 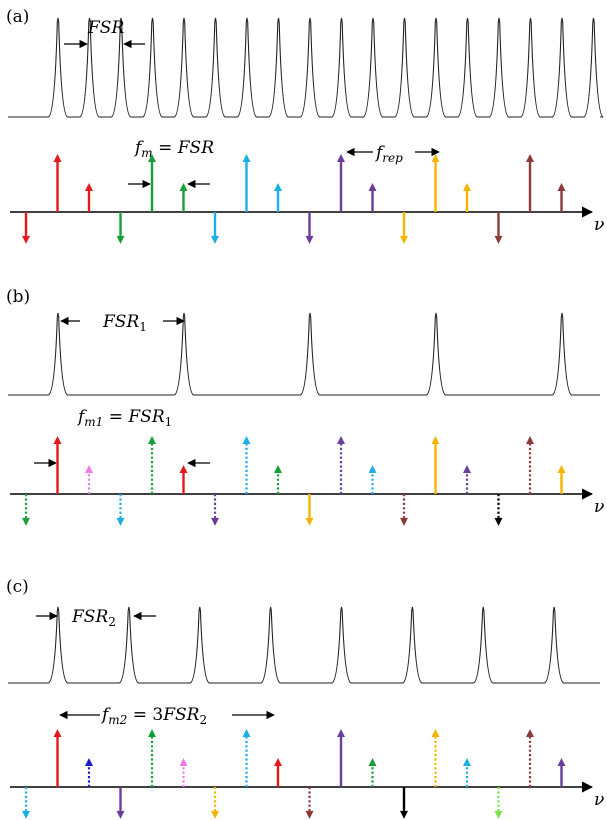 I want to click on panel-b-tag: (b), so click(x=18, y=297).